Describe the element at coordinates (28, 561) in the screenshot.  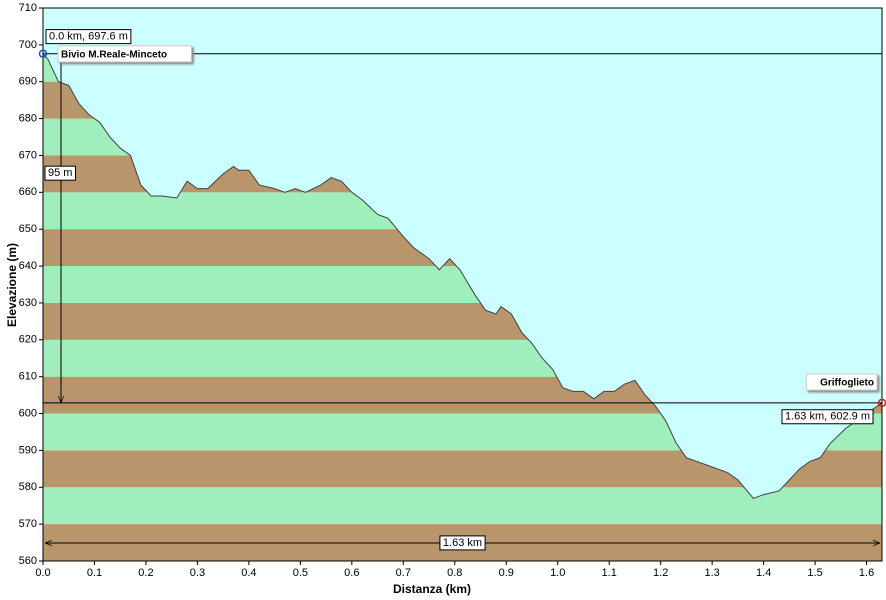
I see `y-tick-label: 560` at that location.